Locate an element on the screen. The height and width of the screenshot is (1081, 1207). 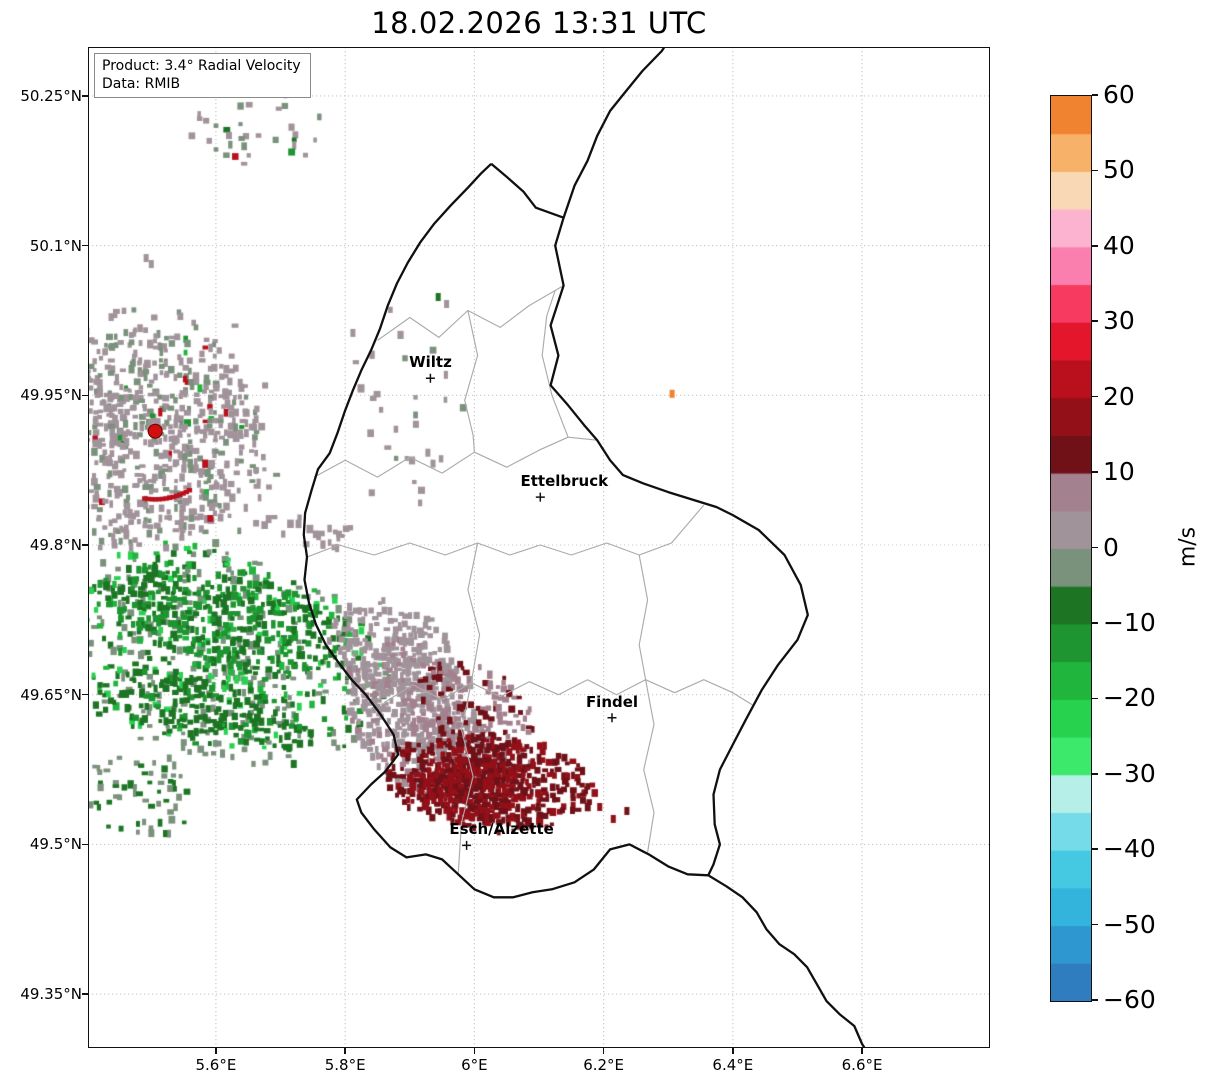
colorbar-tick-label: −60 is located at coordinates (1129, 999).